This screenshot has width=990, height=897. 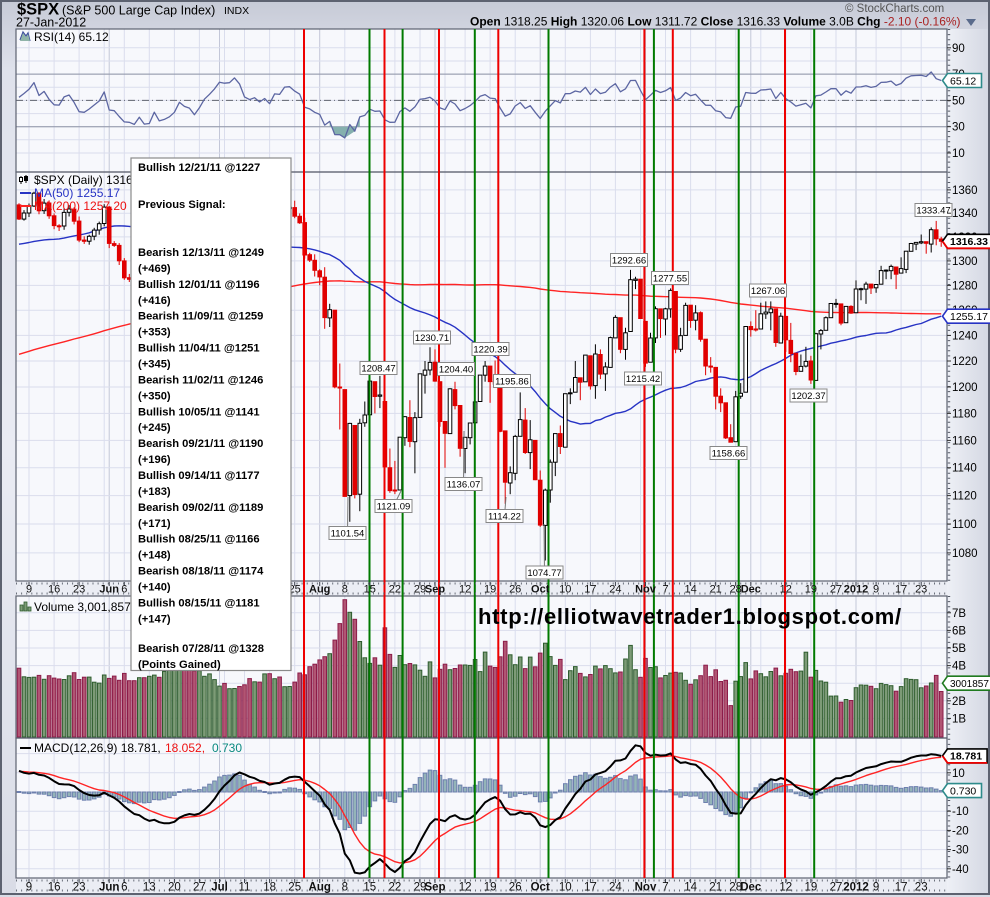 I want to click on svg-text: 1204.40, so click(x=456, y=370).